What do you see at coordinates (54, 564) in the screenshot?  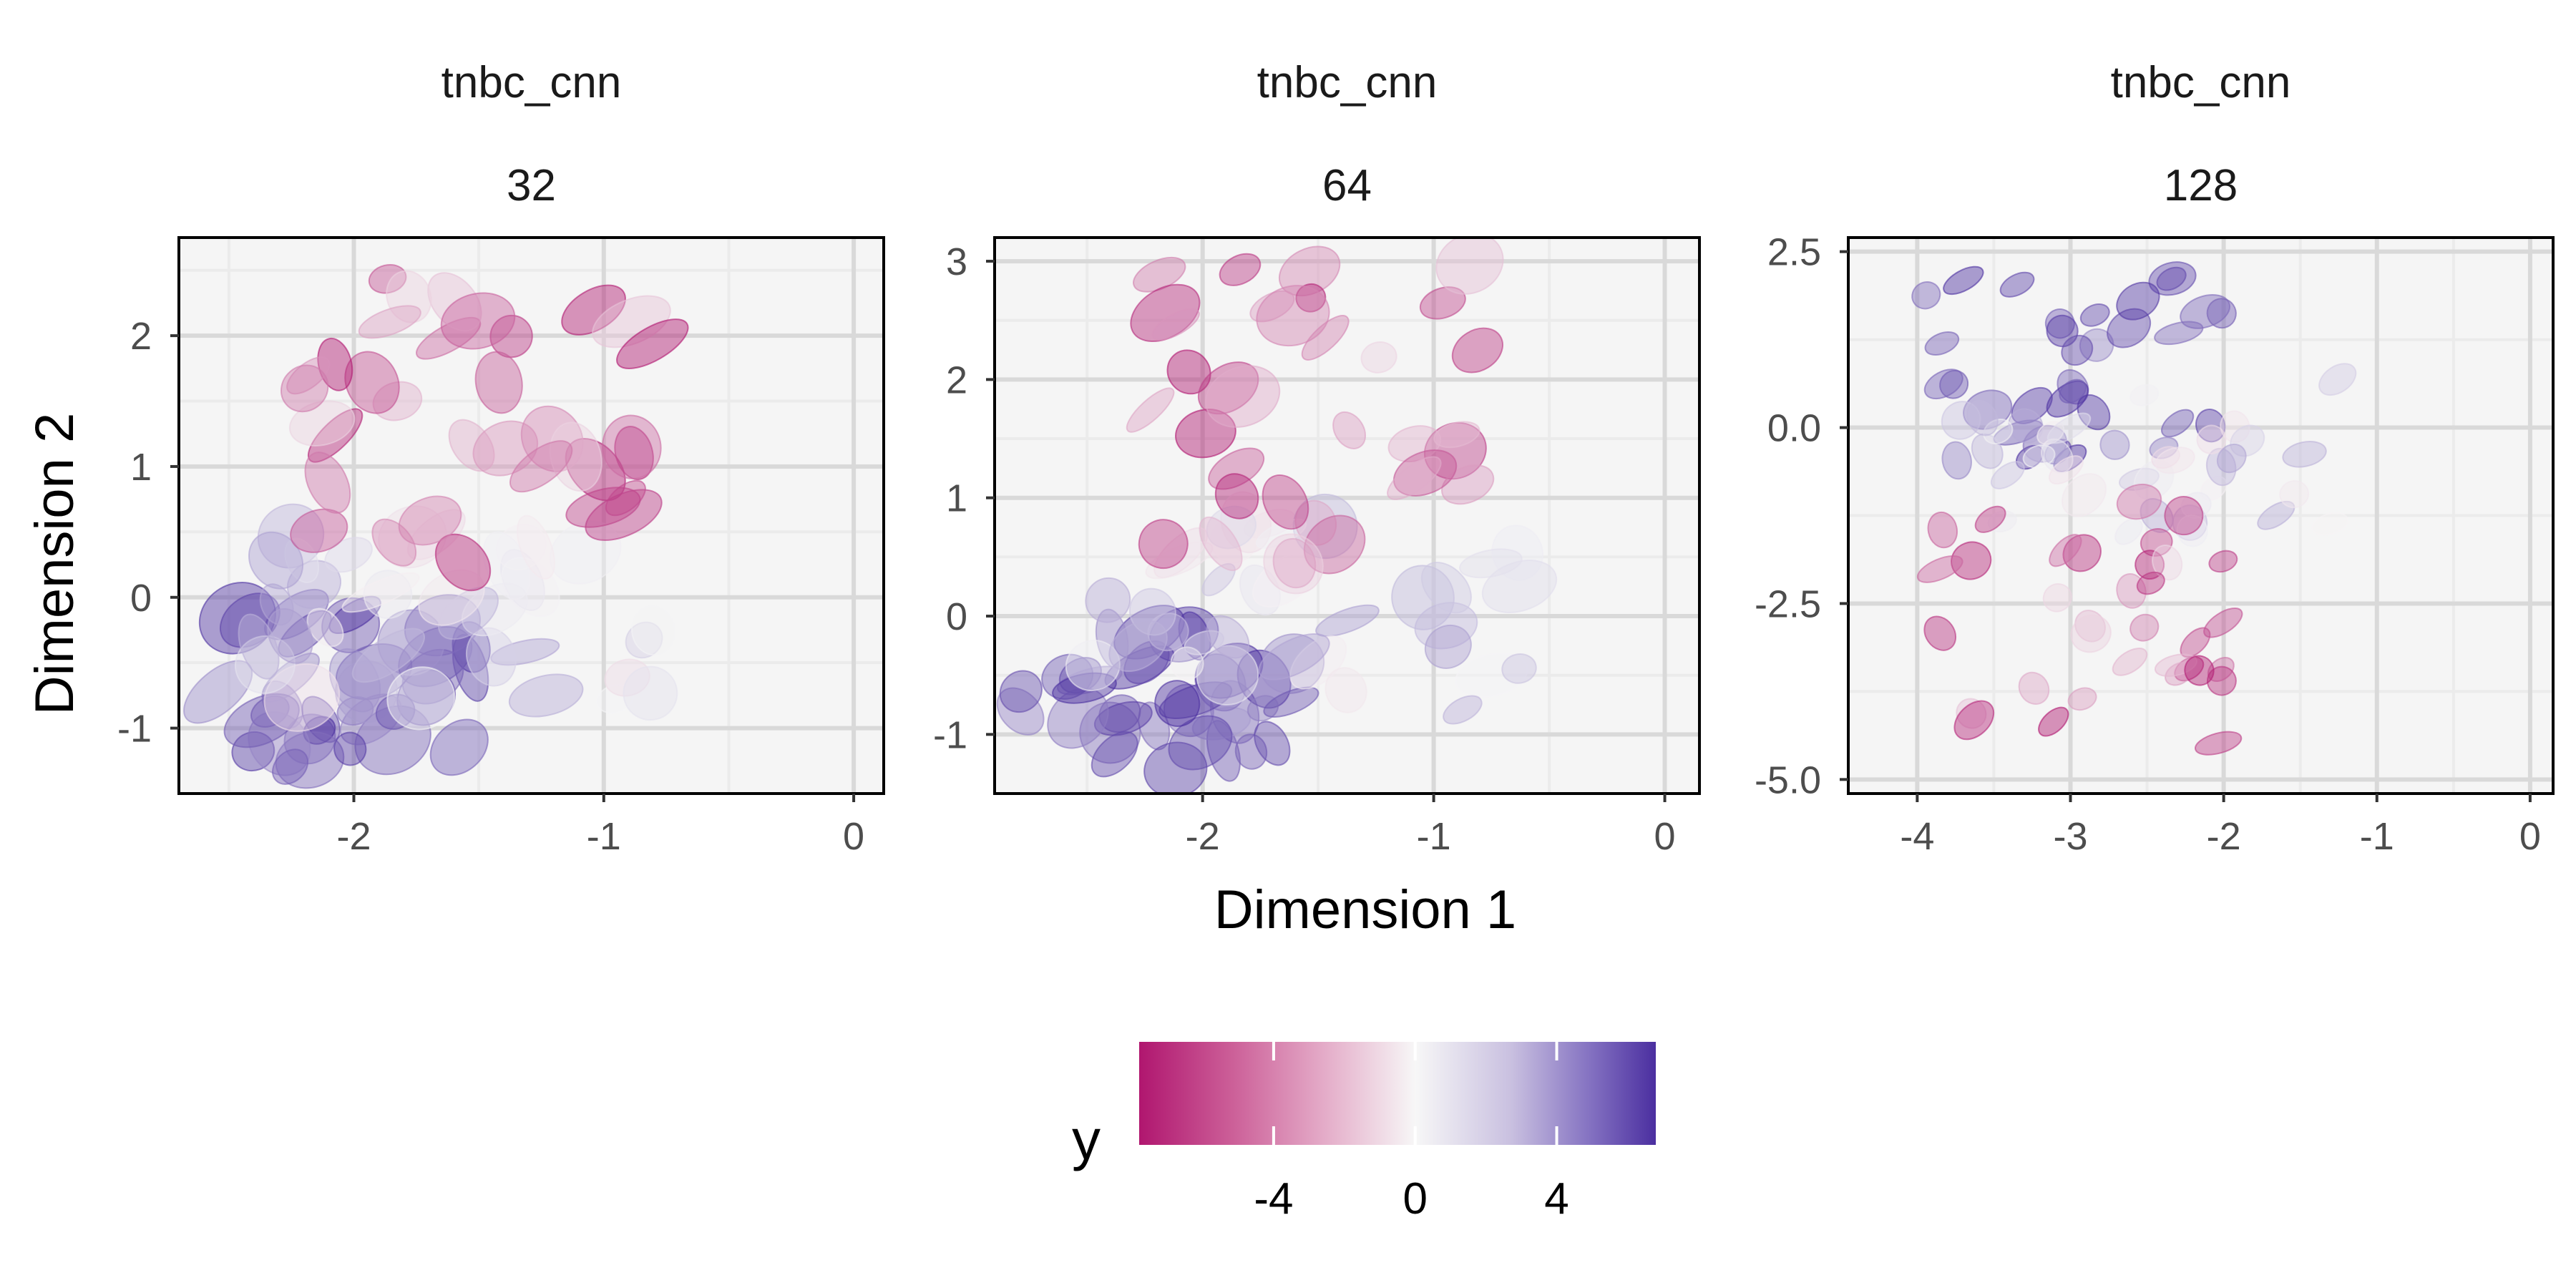 I see `y-axis-label: Dimension 2` at bounding box center [54, 564].